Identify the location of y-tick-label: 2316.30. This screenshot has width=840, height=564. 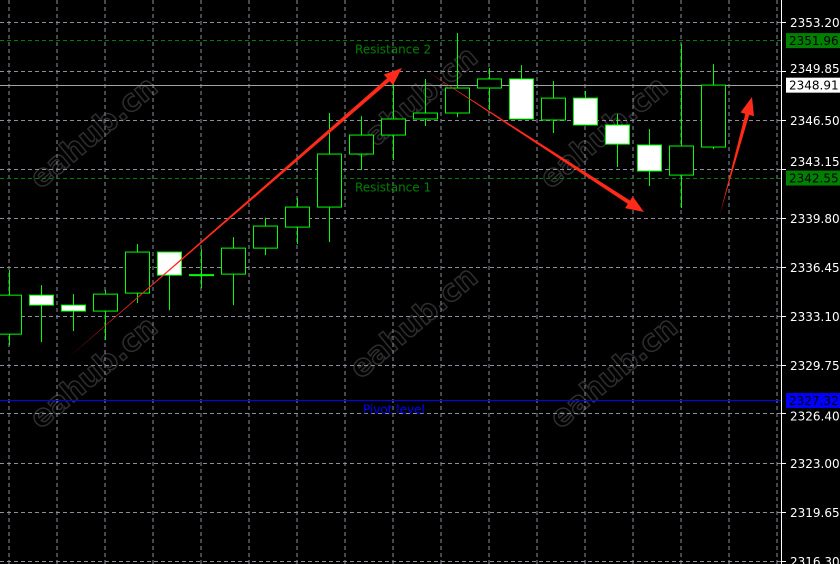
(815, 559).